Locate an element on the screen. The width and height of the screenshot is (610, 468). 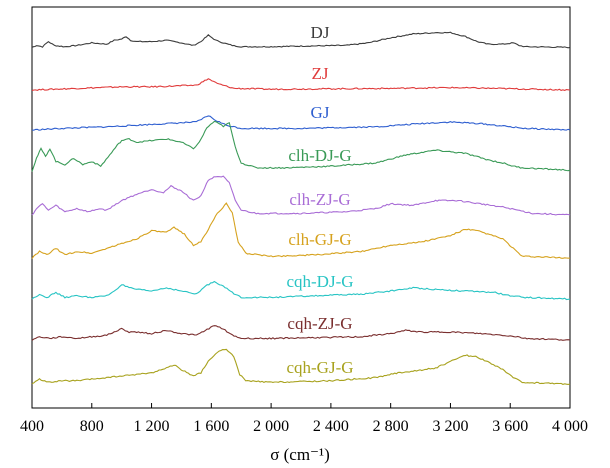
series-line-cqh-zj-g is located at coordinates (301, 333).